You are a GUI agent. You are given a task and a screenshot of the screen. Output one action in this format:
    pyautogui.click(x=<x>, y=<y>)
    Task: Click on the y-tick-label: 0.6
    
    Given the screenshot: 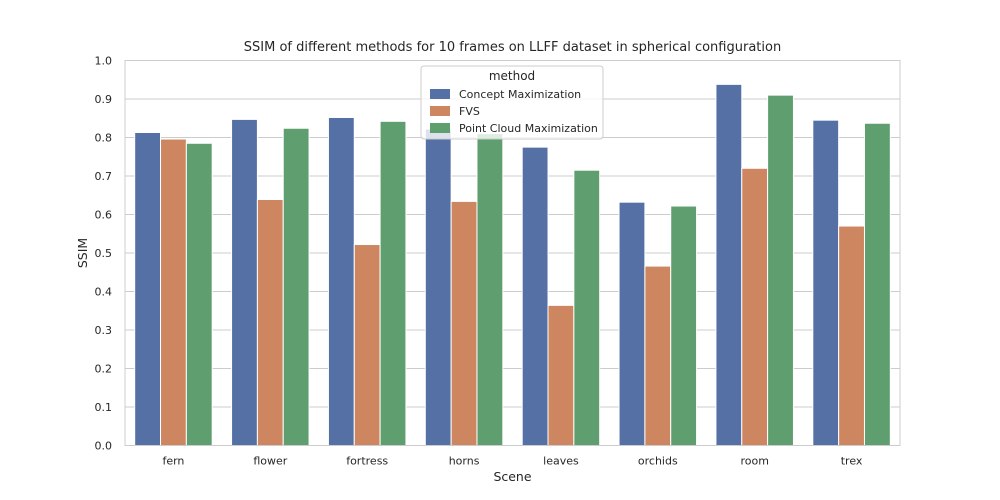 What is the action you would take?
    pyautogui.click(x=104, y=215)
    